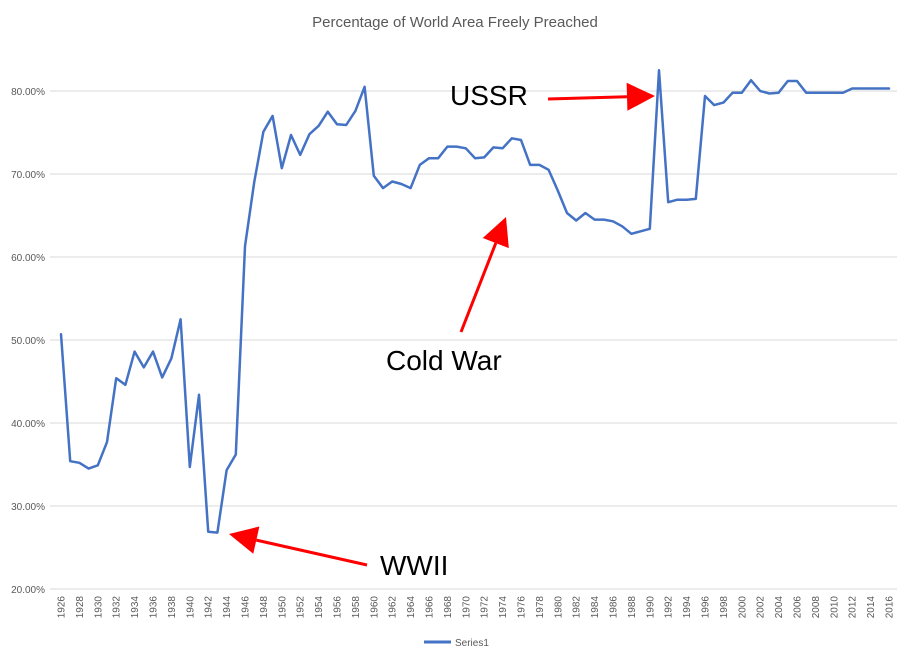 This screenshot has width=911, height=661. I want to click on x-tick-label: 1962, so click(393, 607).